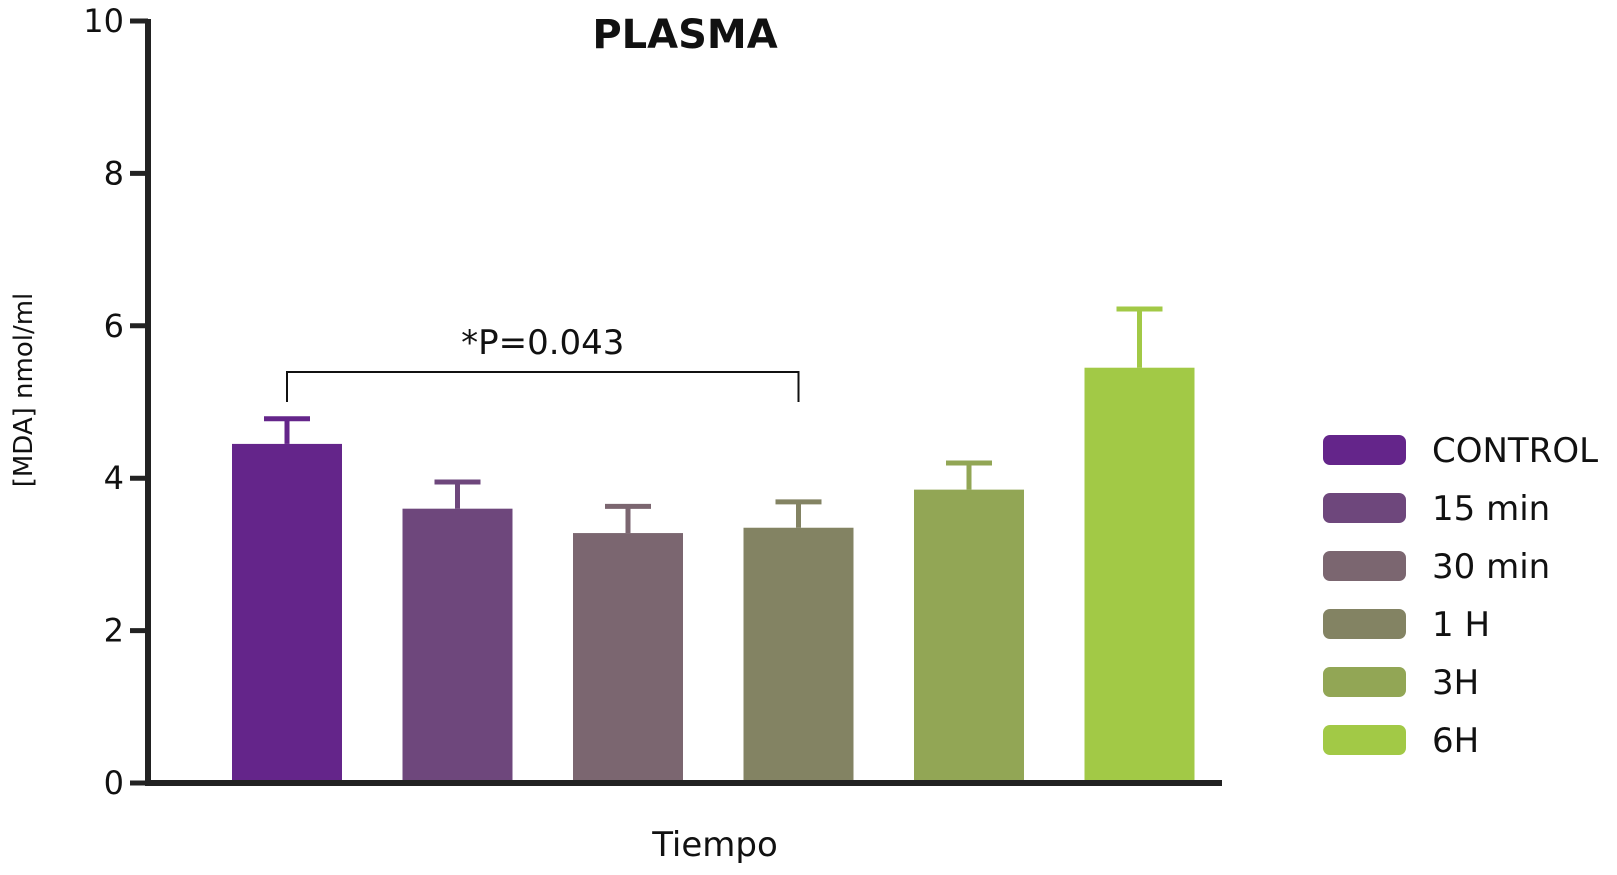  I want to click on significance-bracket, so click(543, 386).